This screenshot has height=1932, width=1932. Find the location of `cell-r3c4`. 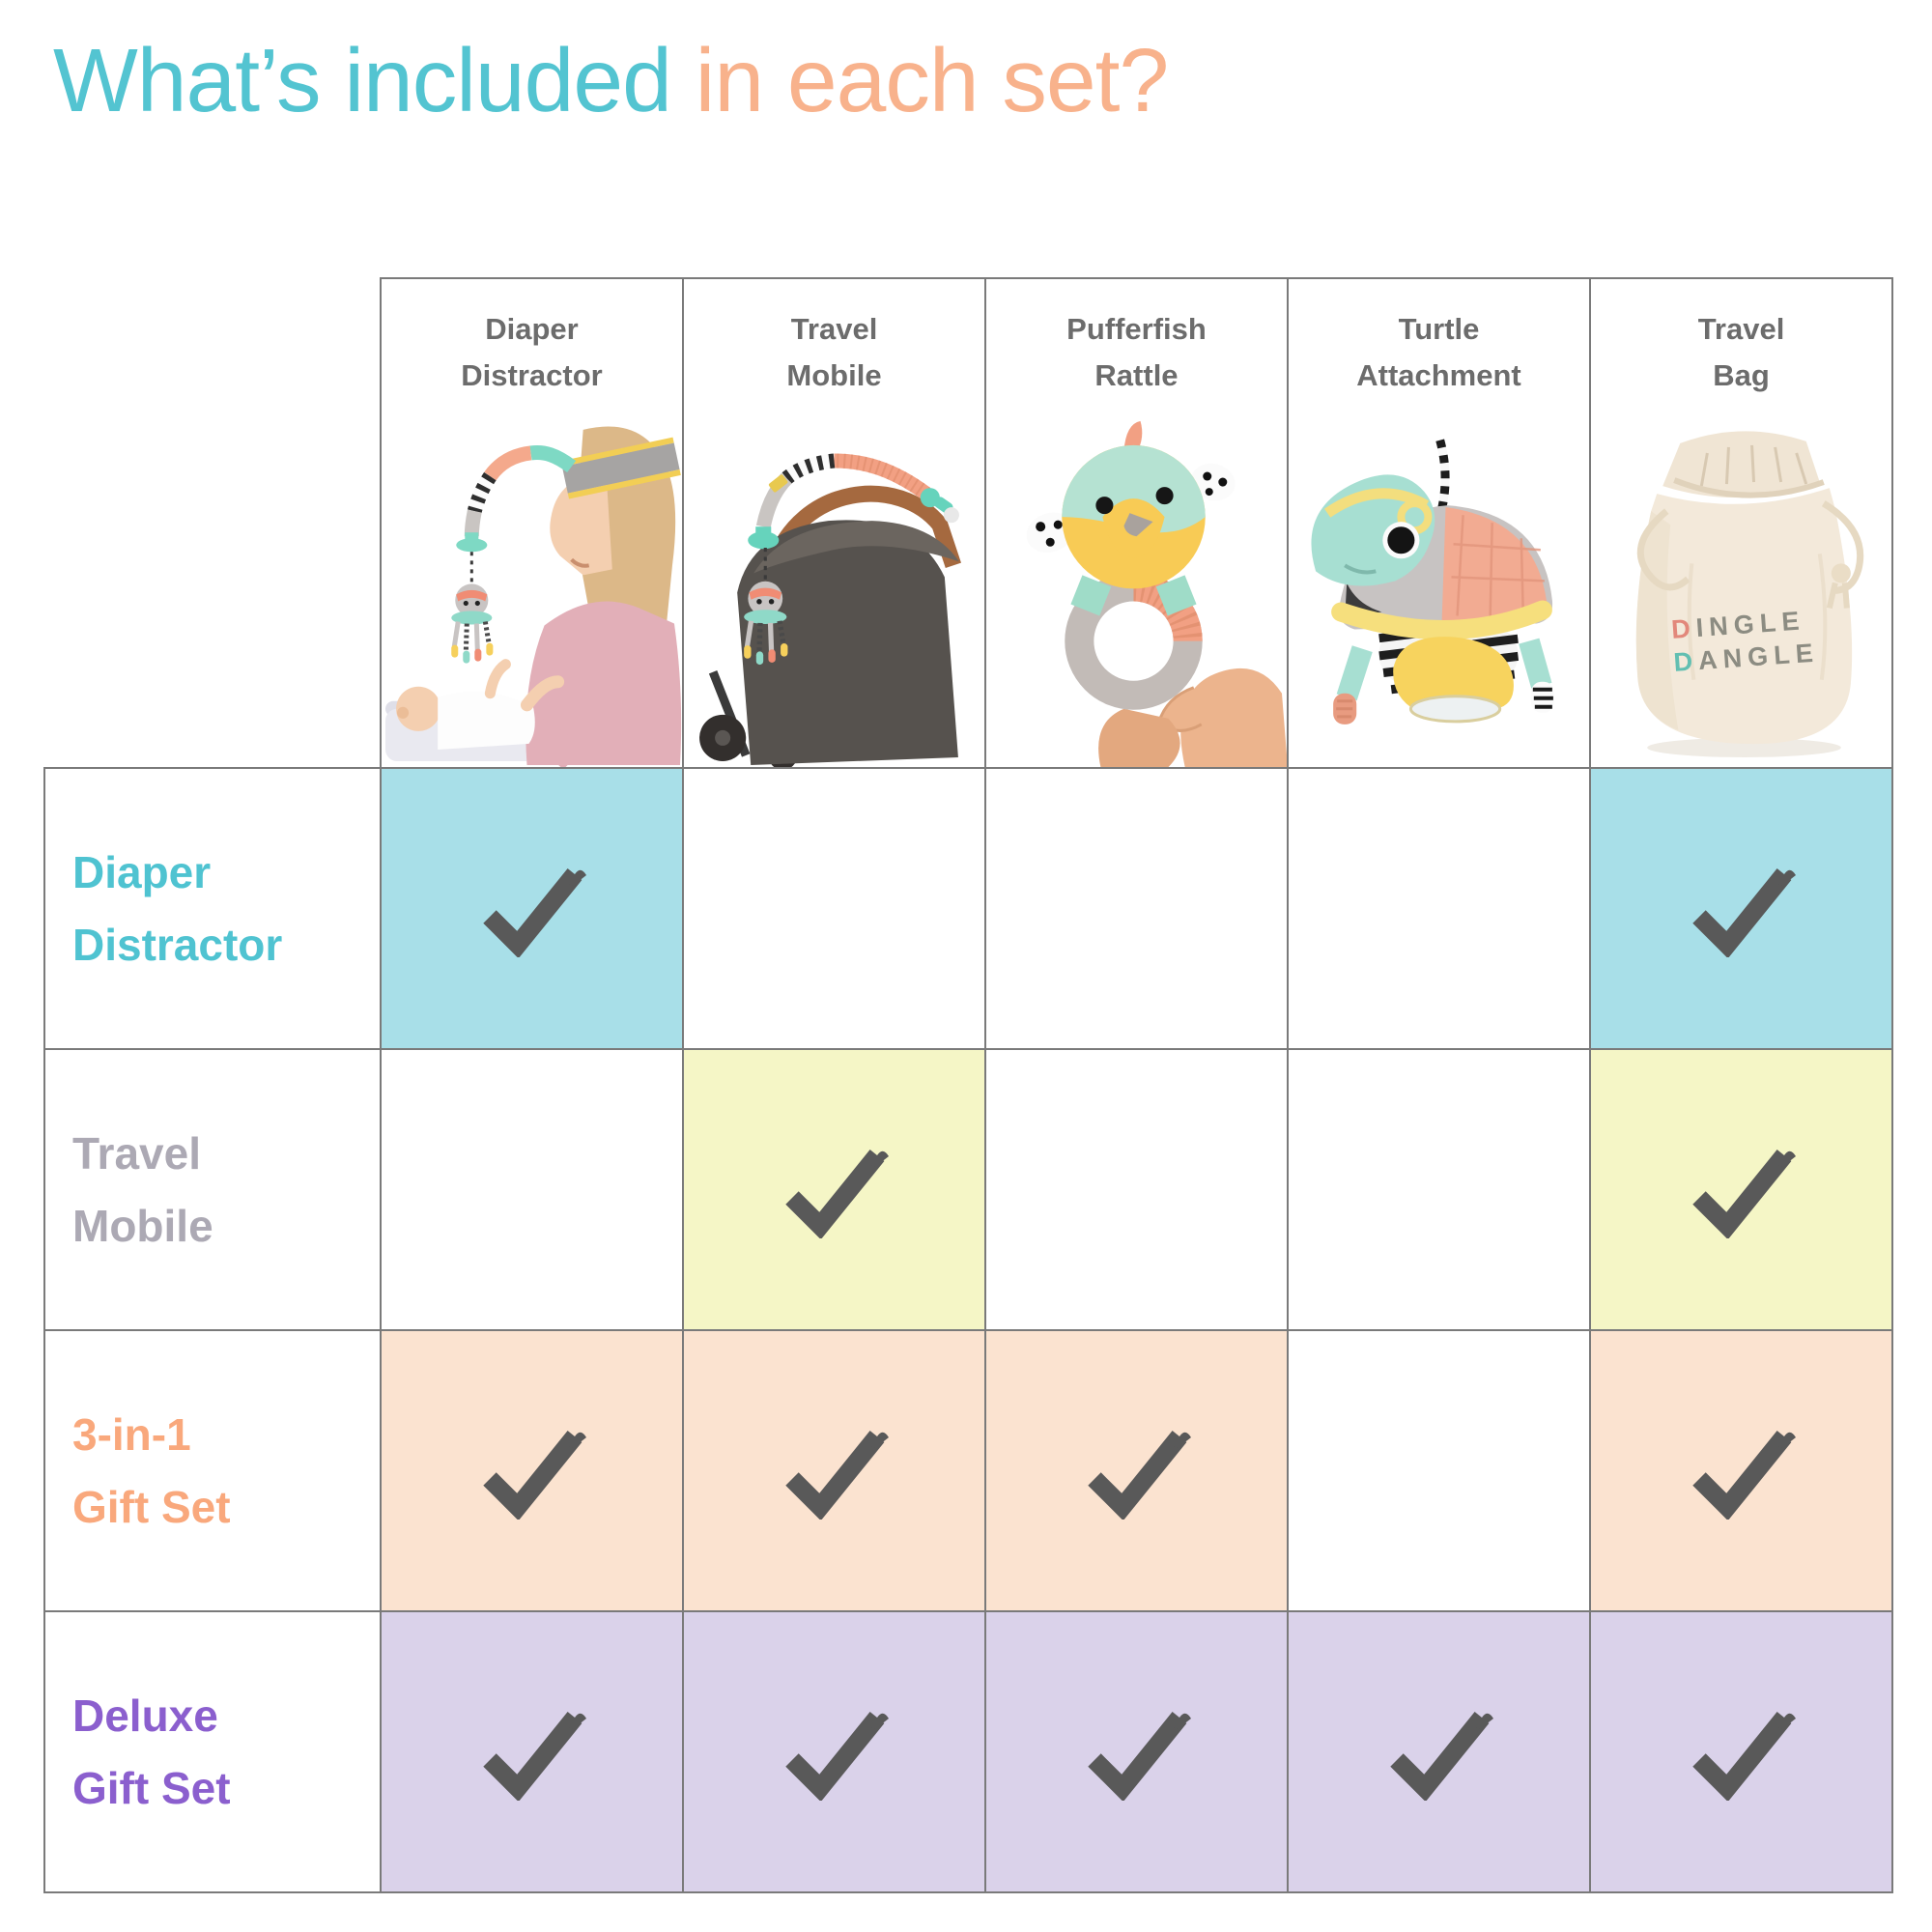

cell-r3c4 is located at coordinates (1439, 1470).